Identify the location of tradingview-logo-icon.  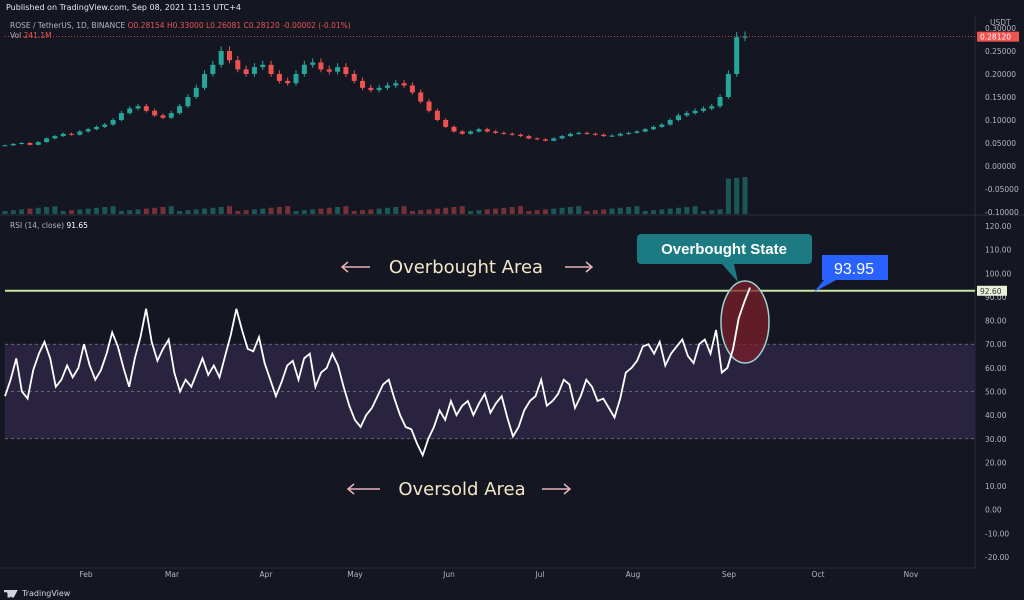
(11, 593).